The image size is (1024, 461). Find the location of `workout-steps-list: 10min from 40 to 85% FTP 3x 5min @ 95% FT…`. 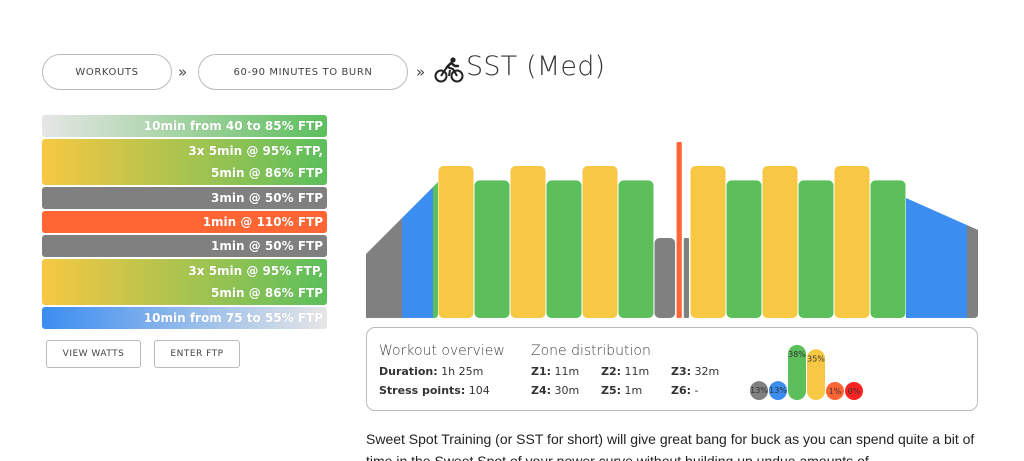

workout-steps-list: 10min from 40 to 85% FTP 3x 5min @ 95% FT… is located at coordinates (184, 223).